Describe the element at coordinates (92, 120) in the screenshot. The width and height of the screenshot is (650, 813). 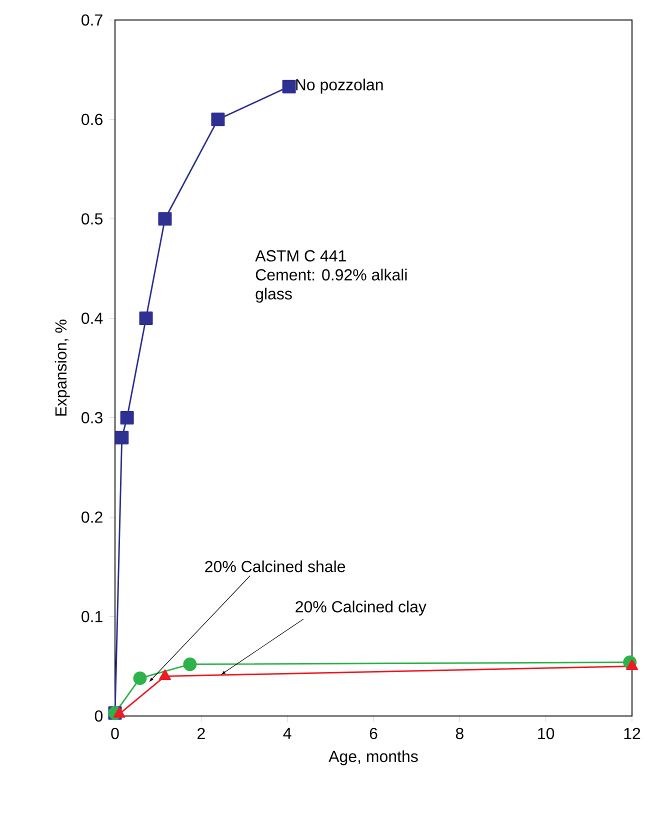
I see `y-tick-label: 0.6` at that location.